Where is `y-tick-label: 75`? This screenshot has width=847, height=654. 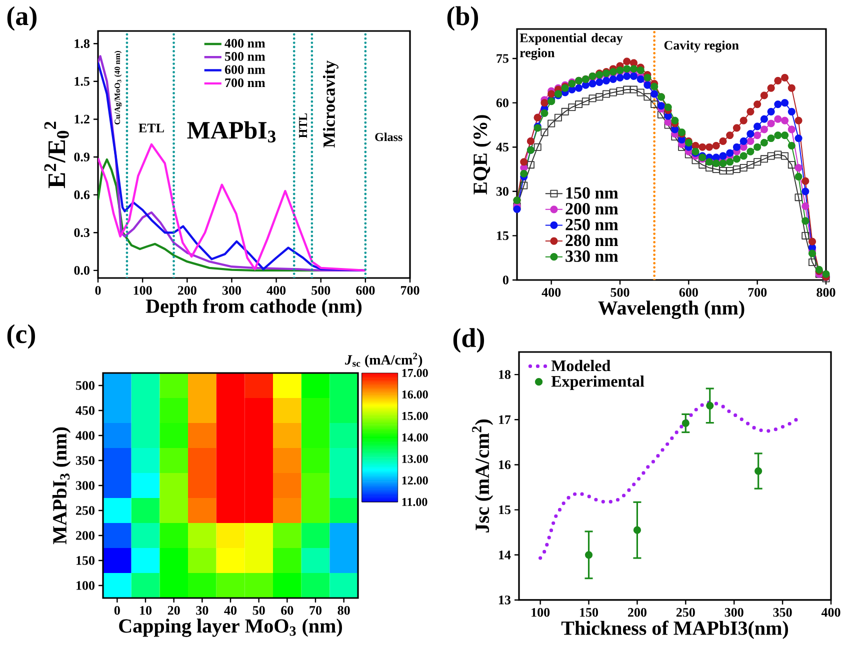
y-tick-label: 75 is located at coordinates (502, 58).